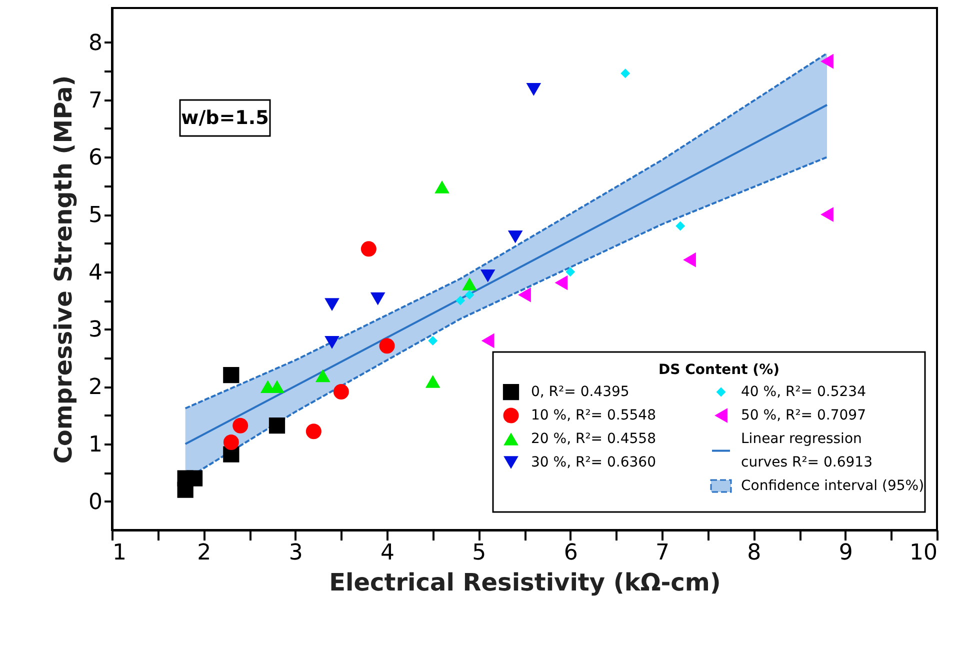 Image resolution: width=957 pixels, height=646 pixels. What do you see at coordinates (95, 215) in the screenshot?
I see `y-tick-label: 5` at bounding box center [95, 215].